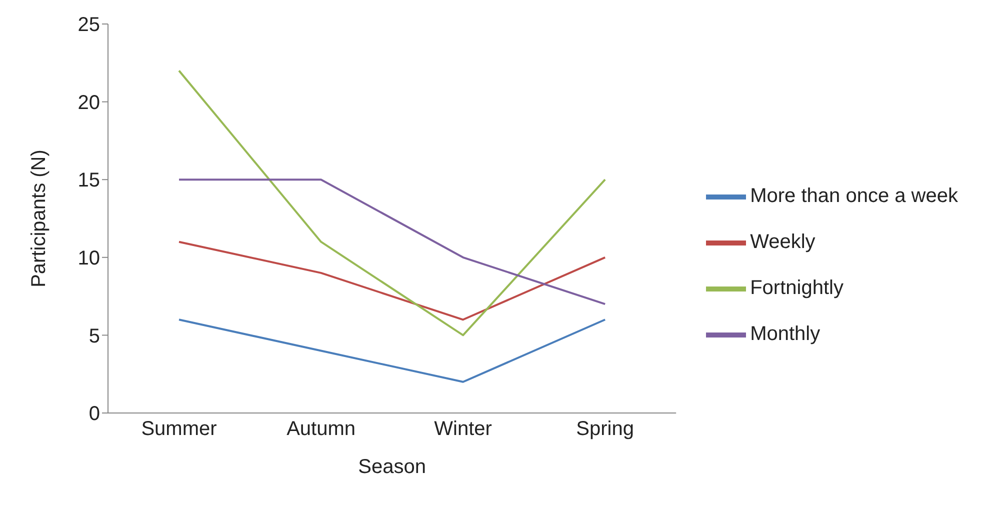 The width and height of the screenshot is (999, 526). I want to click on x-axis-title: Season, so click(392, 467).